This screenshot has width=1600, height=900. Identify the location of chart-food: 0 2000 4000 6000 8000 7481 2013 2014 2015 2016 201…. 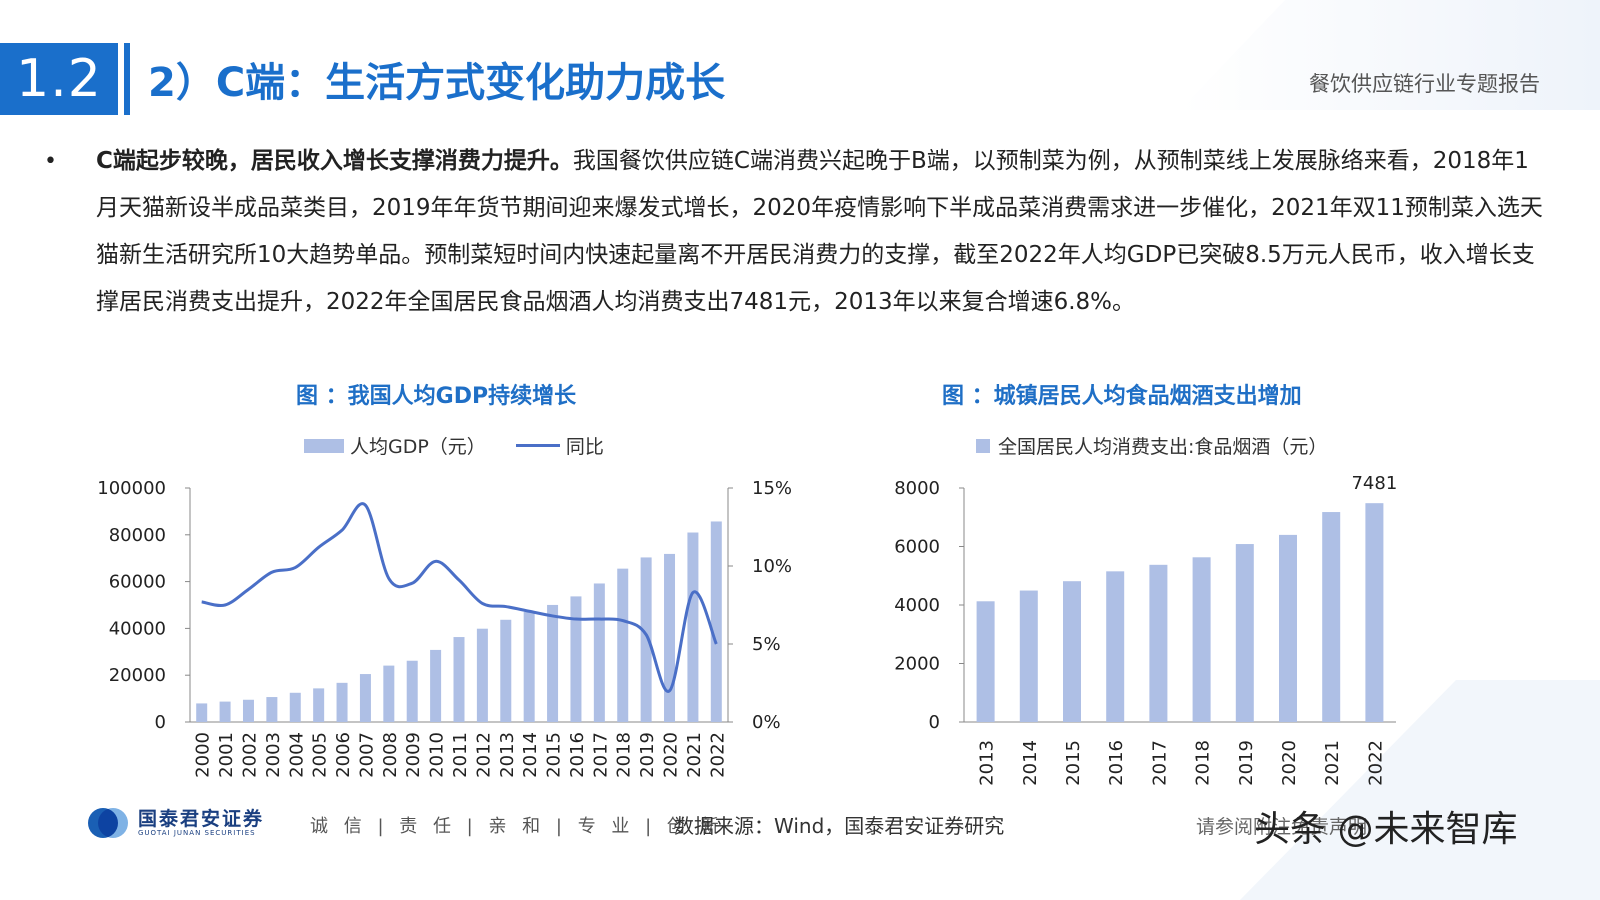
(1145, 629).